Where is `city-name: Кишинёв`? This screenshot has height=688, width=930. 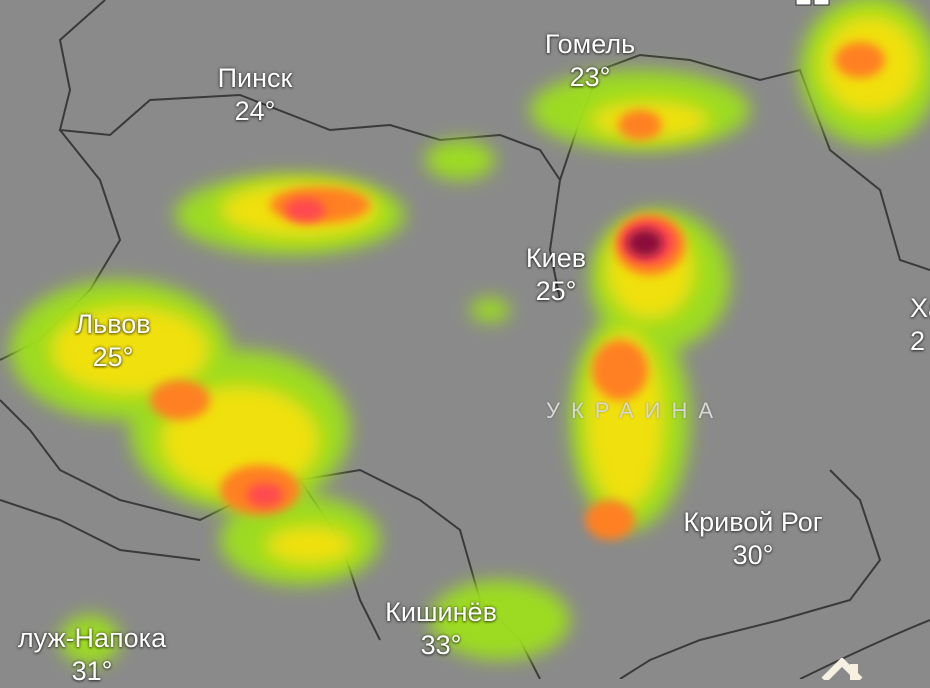 city-name: Кишинёв is located at coordinates (441, 612).